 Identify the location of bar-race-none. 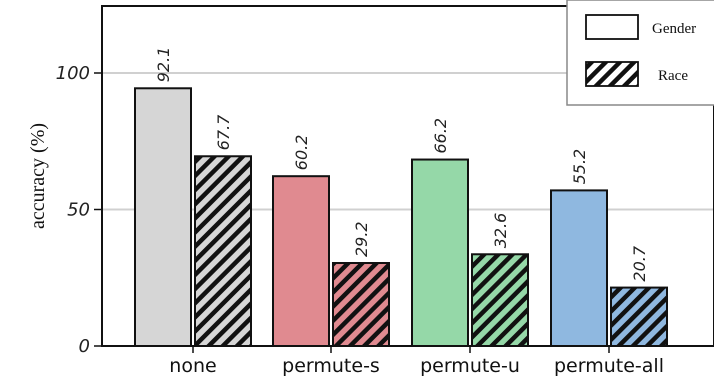
(223, 251).